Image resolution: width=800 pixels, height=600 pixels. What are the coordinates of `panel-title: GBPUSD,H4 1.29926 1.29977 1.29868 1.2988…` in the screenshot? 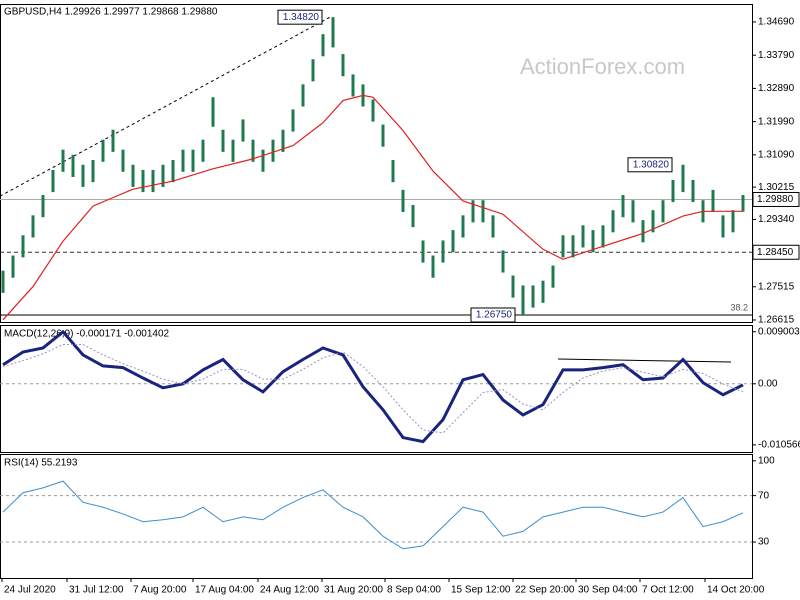 It's located at (111, 12).